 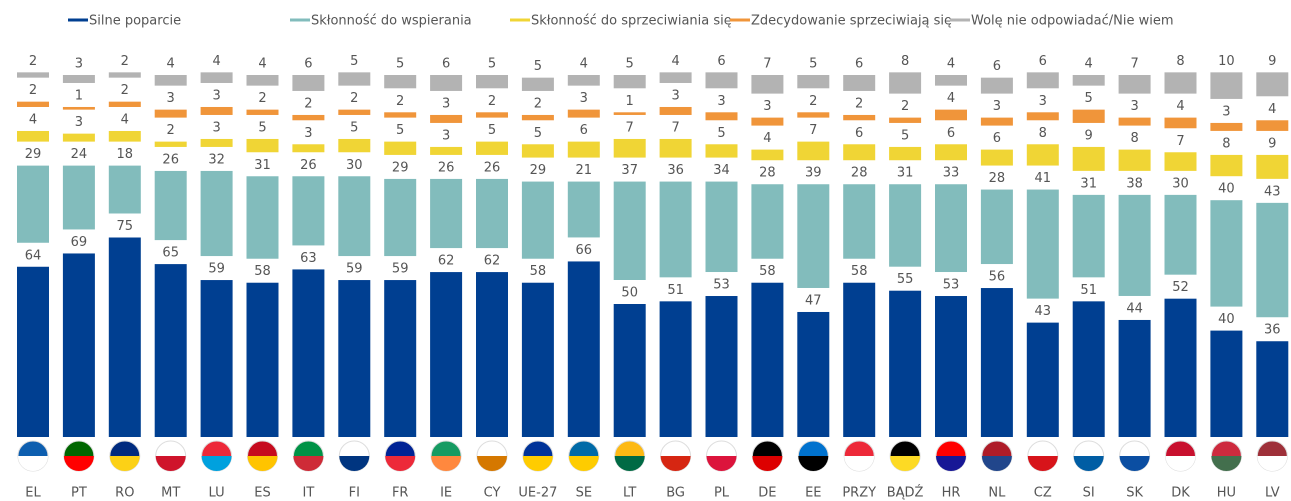 I want to click on x-tick-label: DE, so click(x=767, y=493).